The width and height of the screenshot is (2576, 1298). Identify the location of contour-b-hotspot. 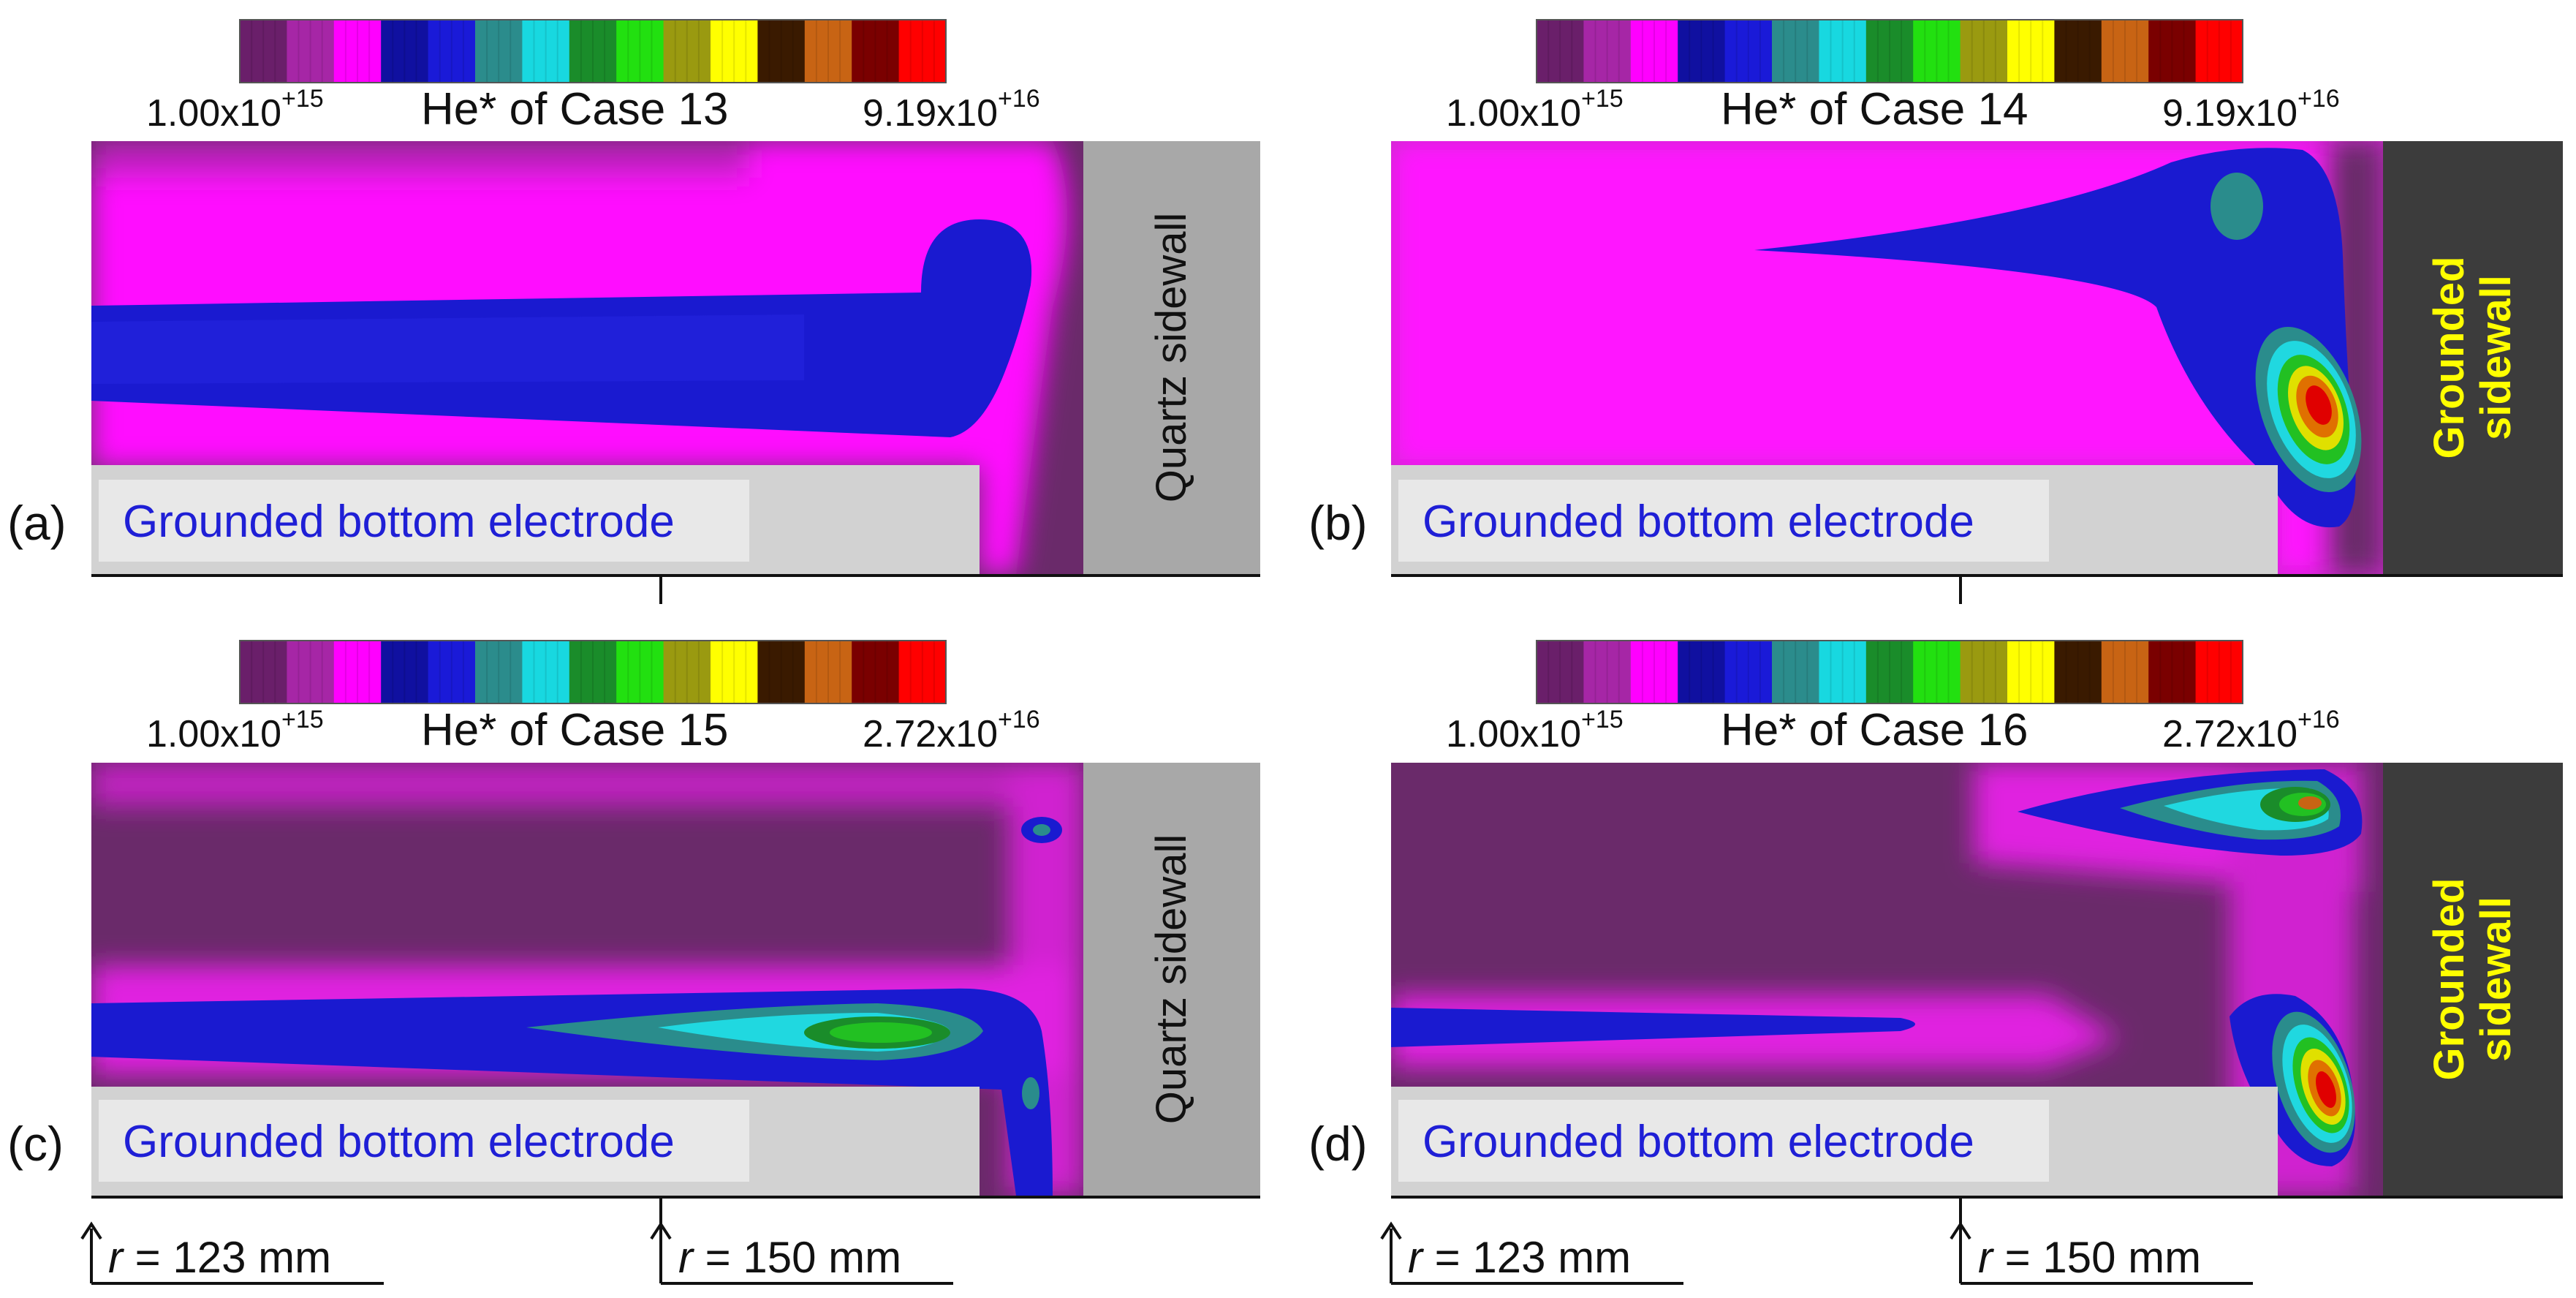
(2308, 409).